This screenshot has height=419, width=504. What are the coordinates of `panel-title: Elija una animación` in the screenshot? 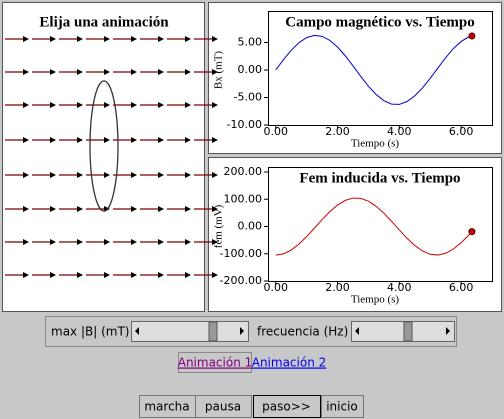 It's located at (104, 22).